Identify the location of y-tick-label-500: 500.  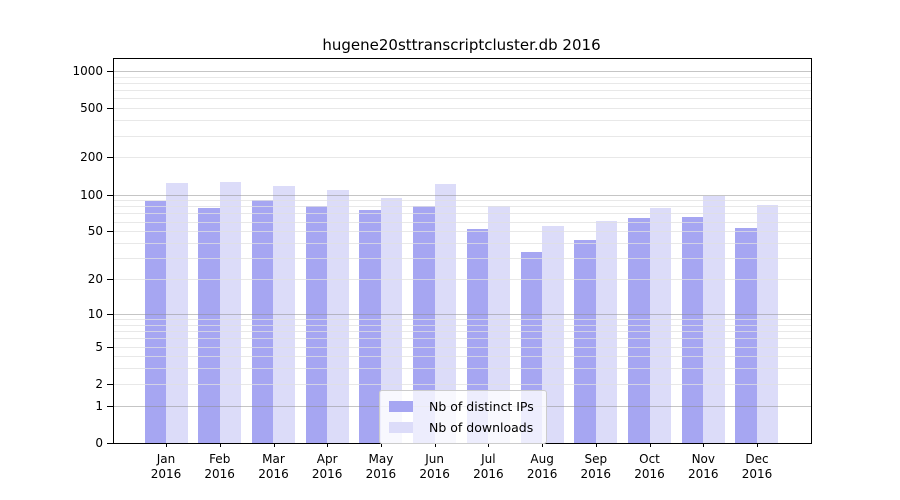
(91, 108).